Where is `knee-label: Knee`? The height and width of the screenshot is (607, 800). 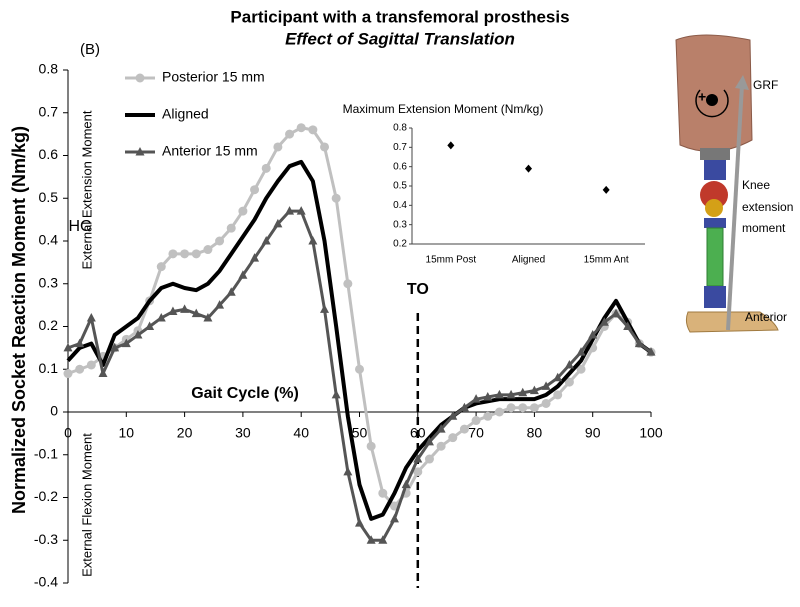 knee-label: Knee is located at coordinates (756, 185).